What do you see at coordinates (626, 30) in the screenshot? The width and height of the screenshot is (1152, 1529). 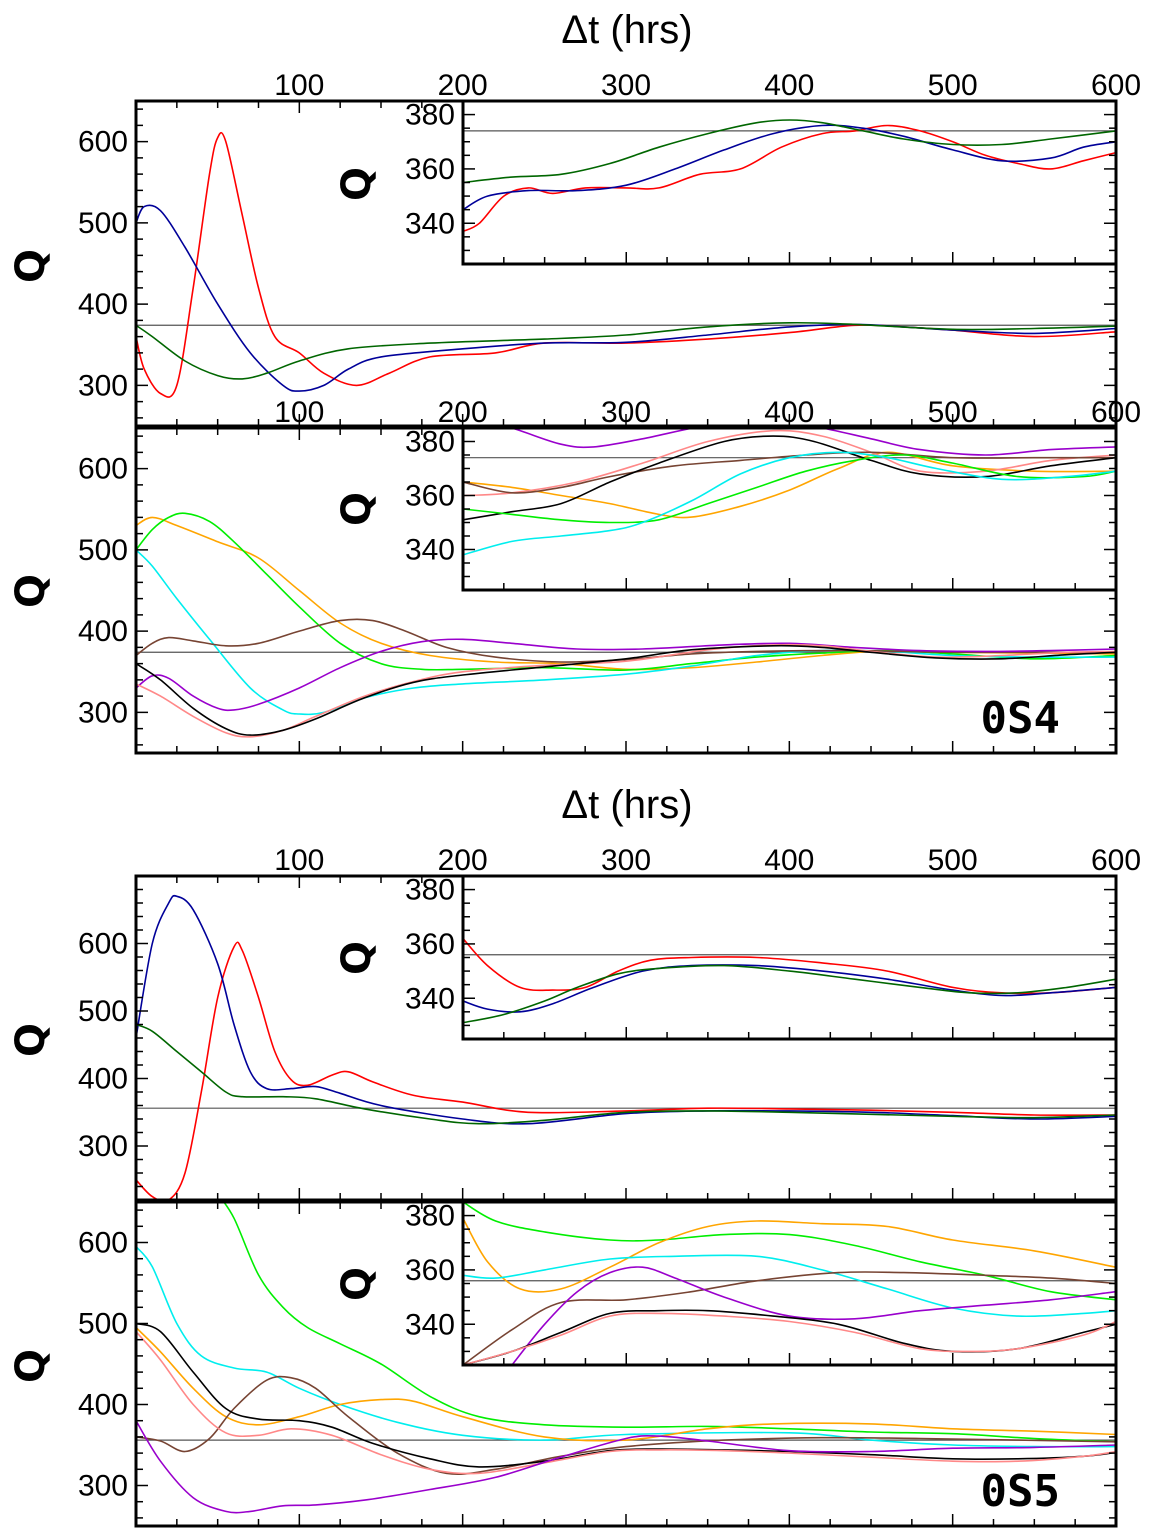 I see `xlabel-top-group: Δt (hrs)` at bounding box center [626, 30].